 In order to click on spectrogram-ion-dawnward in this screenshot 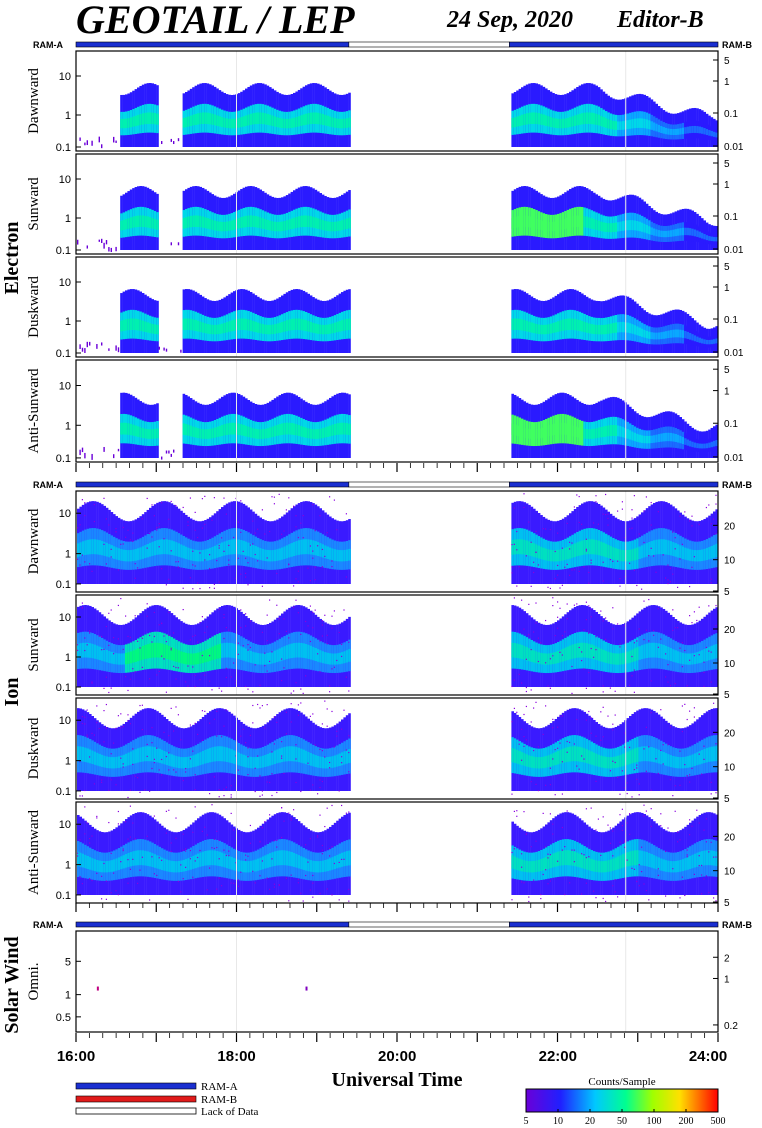, I will do `click(397, 541)`.